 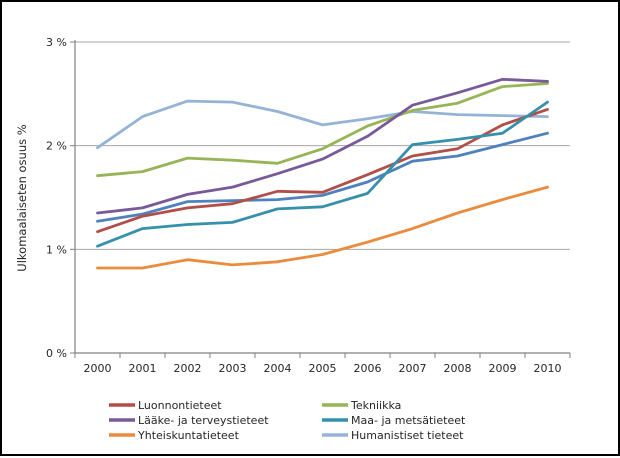 I want to click on x-tick-label: 2001, so click(x=143, y=368).